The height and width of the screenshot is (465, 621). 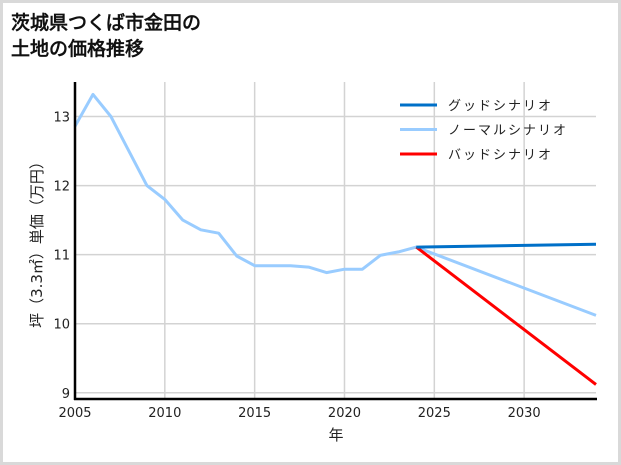 I want to click on y-axis-label: 坪（3.3㎡）単価（万円）, so click(x=37, y=241).